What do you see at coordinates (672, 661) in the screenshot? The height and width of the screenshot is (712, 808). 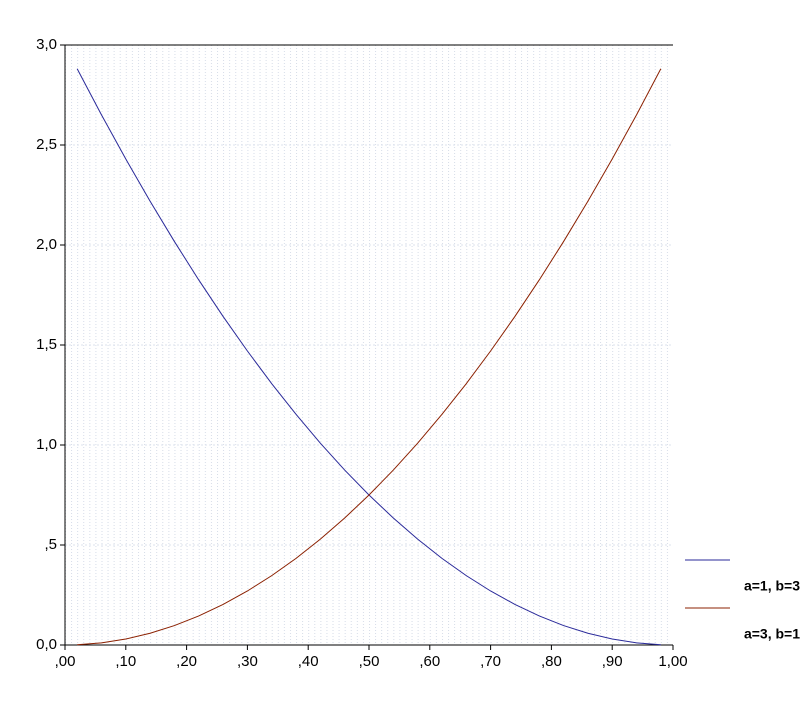 I see `x-tick-label: 1,00` at bounding box center [672, 661].